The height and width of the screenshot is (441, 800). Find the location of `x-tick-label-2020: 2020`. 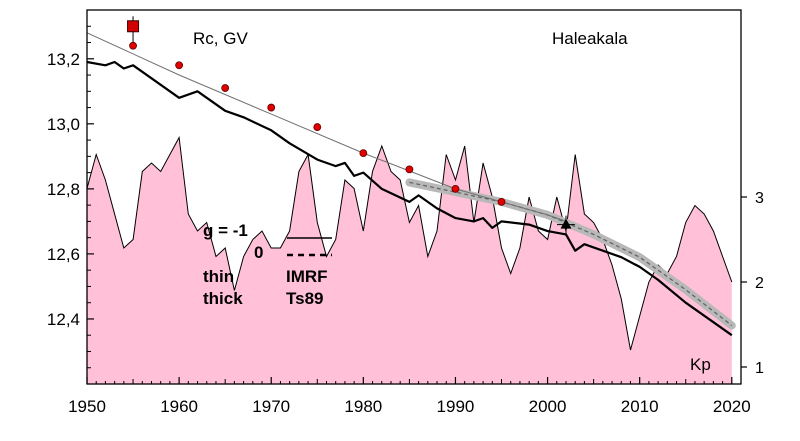

x-tick-label-2020: 2020 is located at coordinates (732, 406).